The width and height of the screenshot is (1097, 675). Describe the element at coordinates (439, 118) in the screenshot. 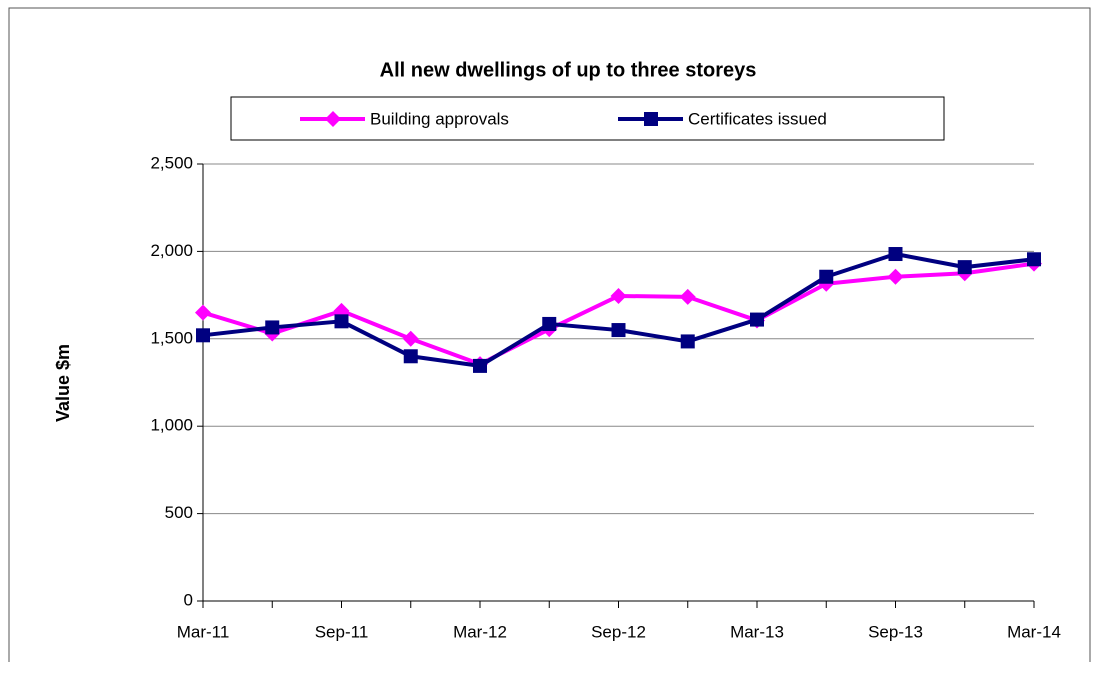

I see `legend-label: Building approvals` at that location.